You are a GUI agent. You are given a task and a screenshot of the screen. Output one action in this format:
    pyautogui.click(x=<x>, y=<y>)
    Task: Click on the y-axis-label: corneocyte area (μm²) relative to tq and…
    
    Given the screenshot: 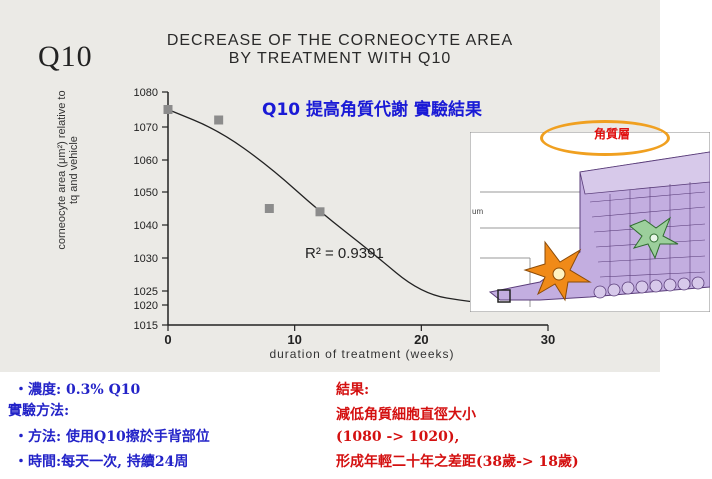 What is the action you would take?
    pyautogui.click(x=68, y=170)
    